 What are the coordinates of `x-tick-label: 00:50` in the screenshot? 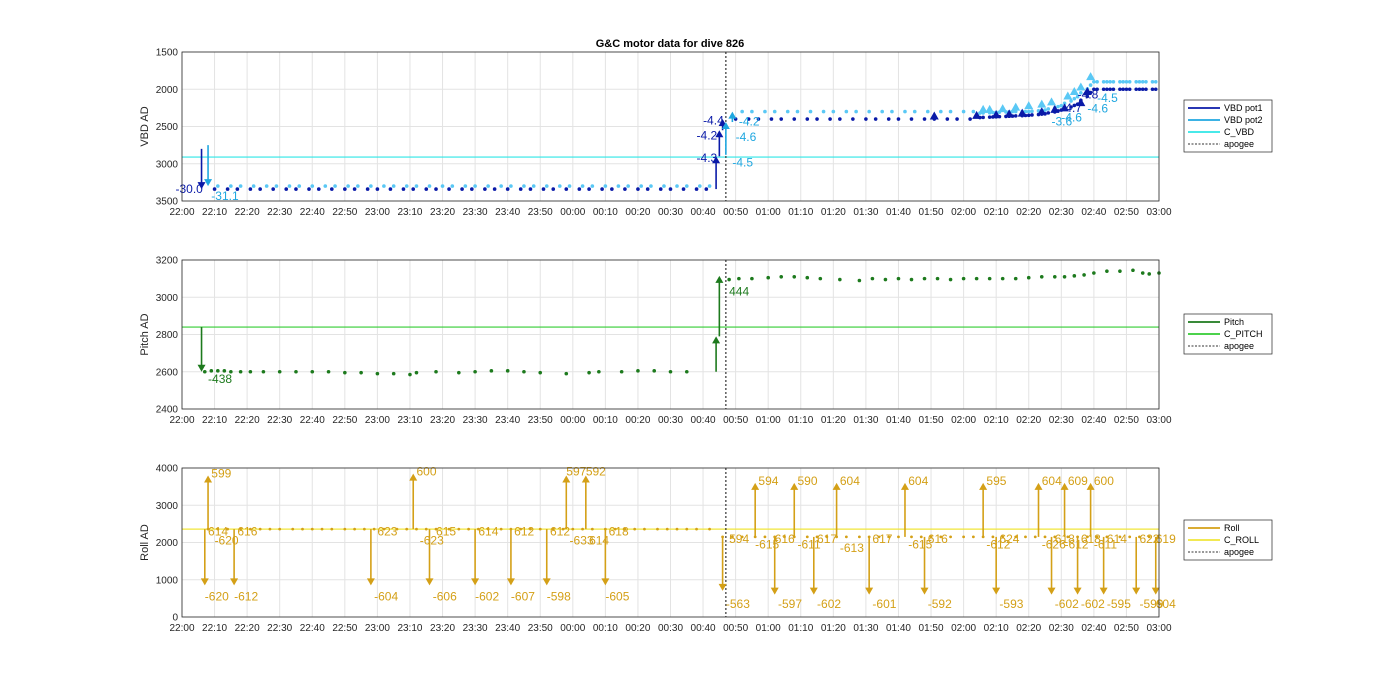 It's located at (735, 628).